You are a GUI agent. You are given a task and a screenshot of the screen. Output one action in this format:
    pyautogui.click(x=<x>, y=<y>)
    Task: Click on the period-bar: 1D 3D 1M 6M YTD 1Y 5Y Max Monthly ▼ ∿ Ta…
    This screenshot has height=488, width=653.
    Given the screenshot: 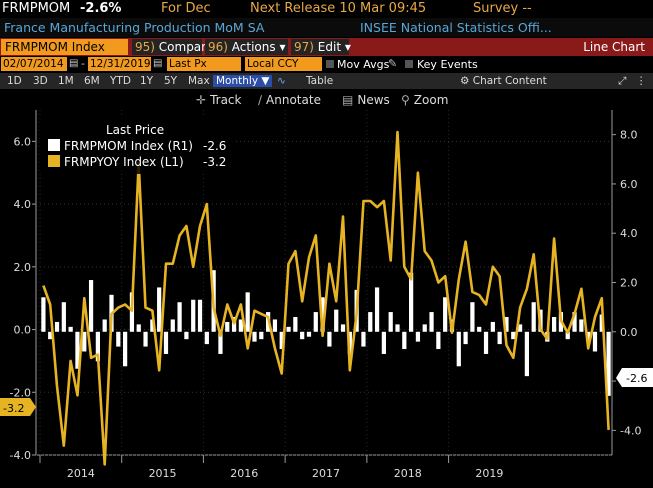 What is the action you would take?
    pyautogui.click(x=326, y=81)
    